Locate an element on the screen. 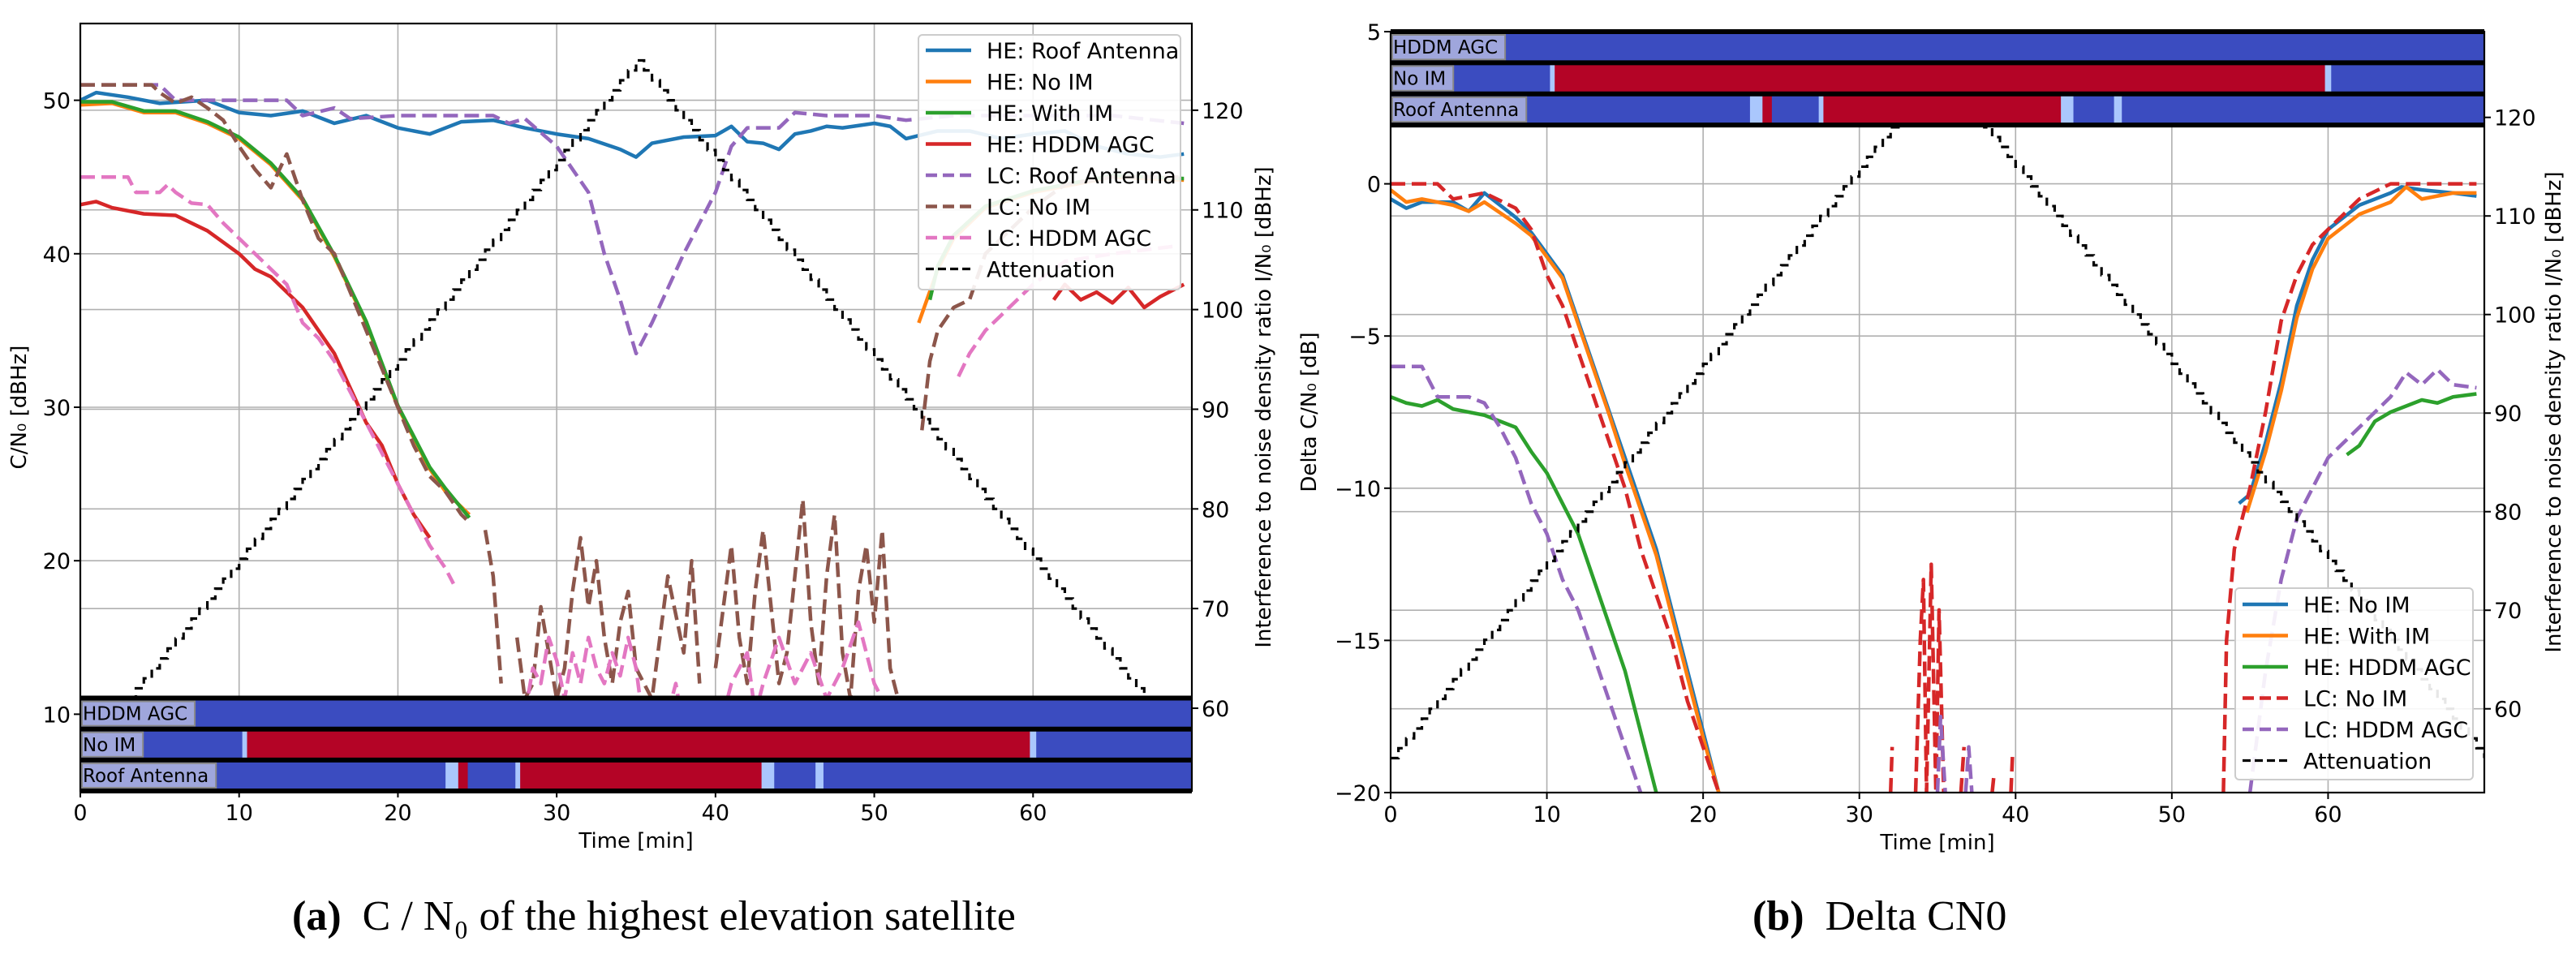 This screenshot has width=2576, height=967. y-tick-label: −5 is located at coordinates (1364, 337).